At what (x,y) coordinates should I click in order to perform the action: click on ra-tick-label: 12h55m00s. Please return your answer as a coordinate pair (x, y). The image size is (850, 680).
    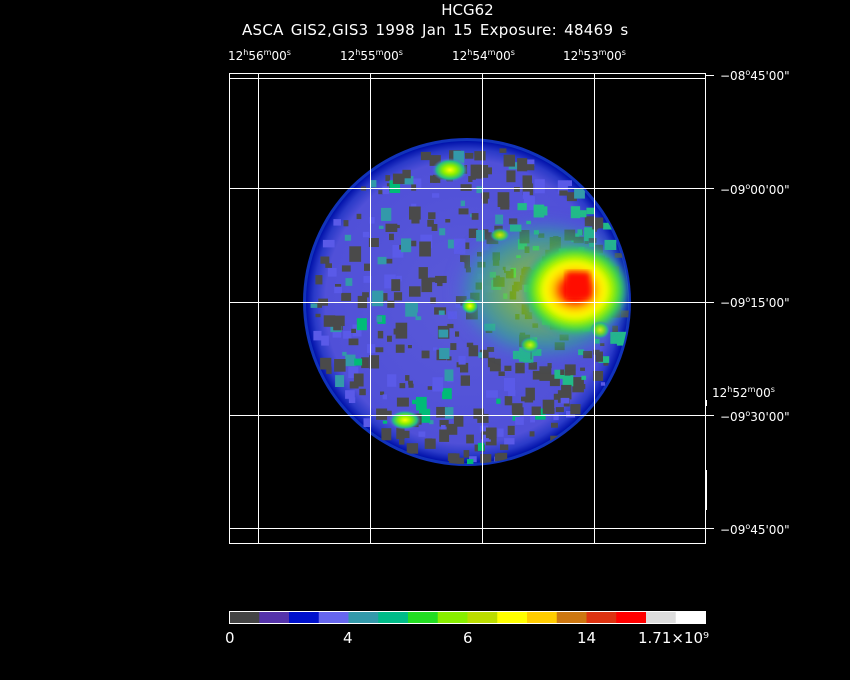
    Looking at the image, I should click on (371, 56).